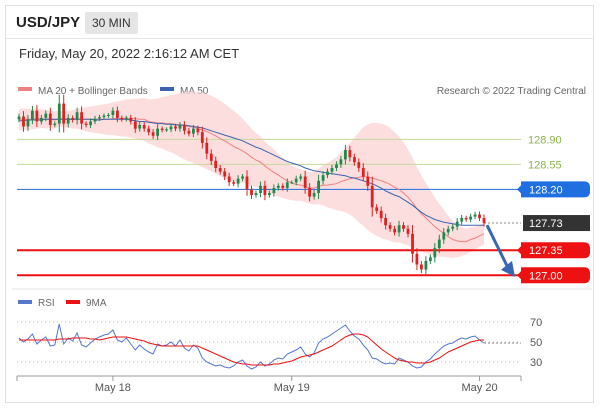 This screenshot has width=600, height=410. Describe the element at coordinates (546, 190) in the screenshot. I see `pivot-label-128.20: 128.20` at that location.